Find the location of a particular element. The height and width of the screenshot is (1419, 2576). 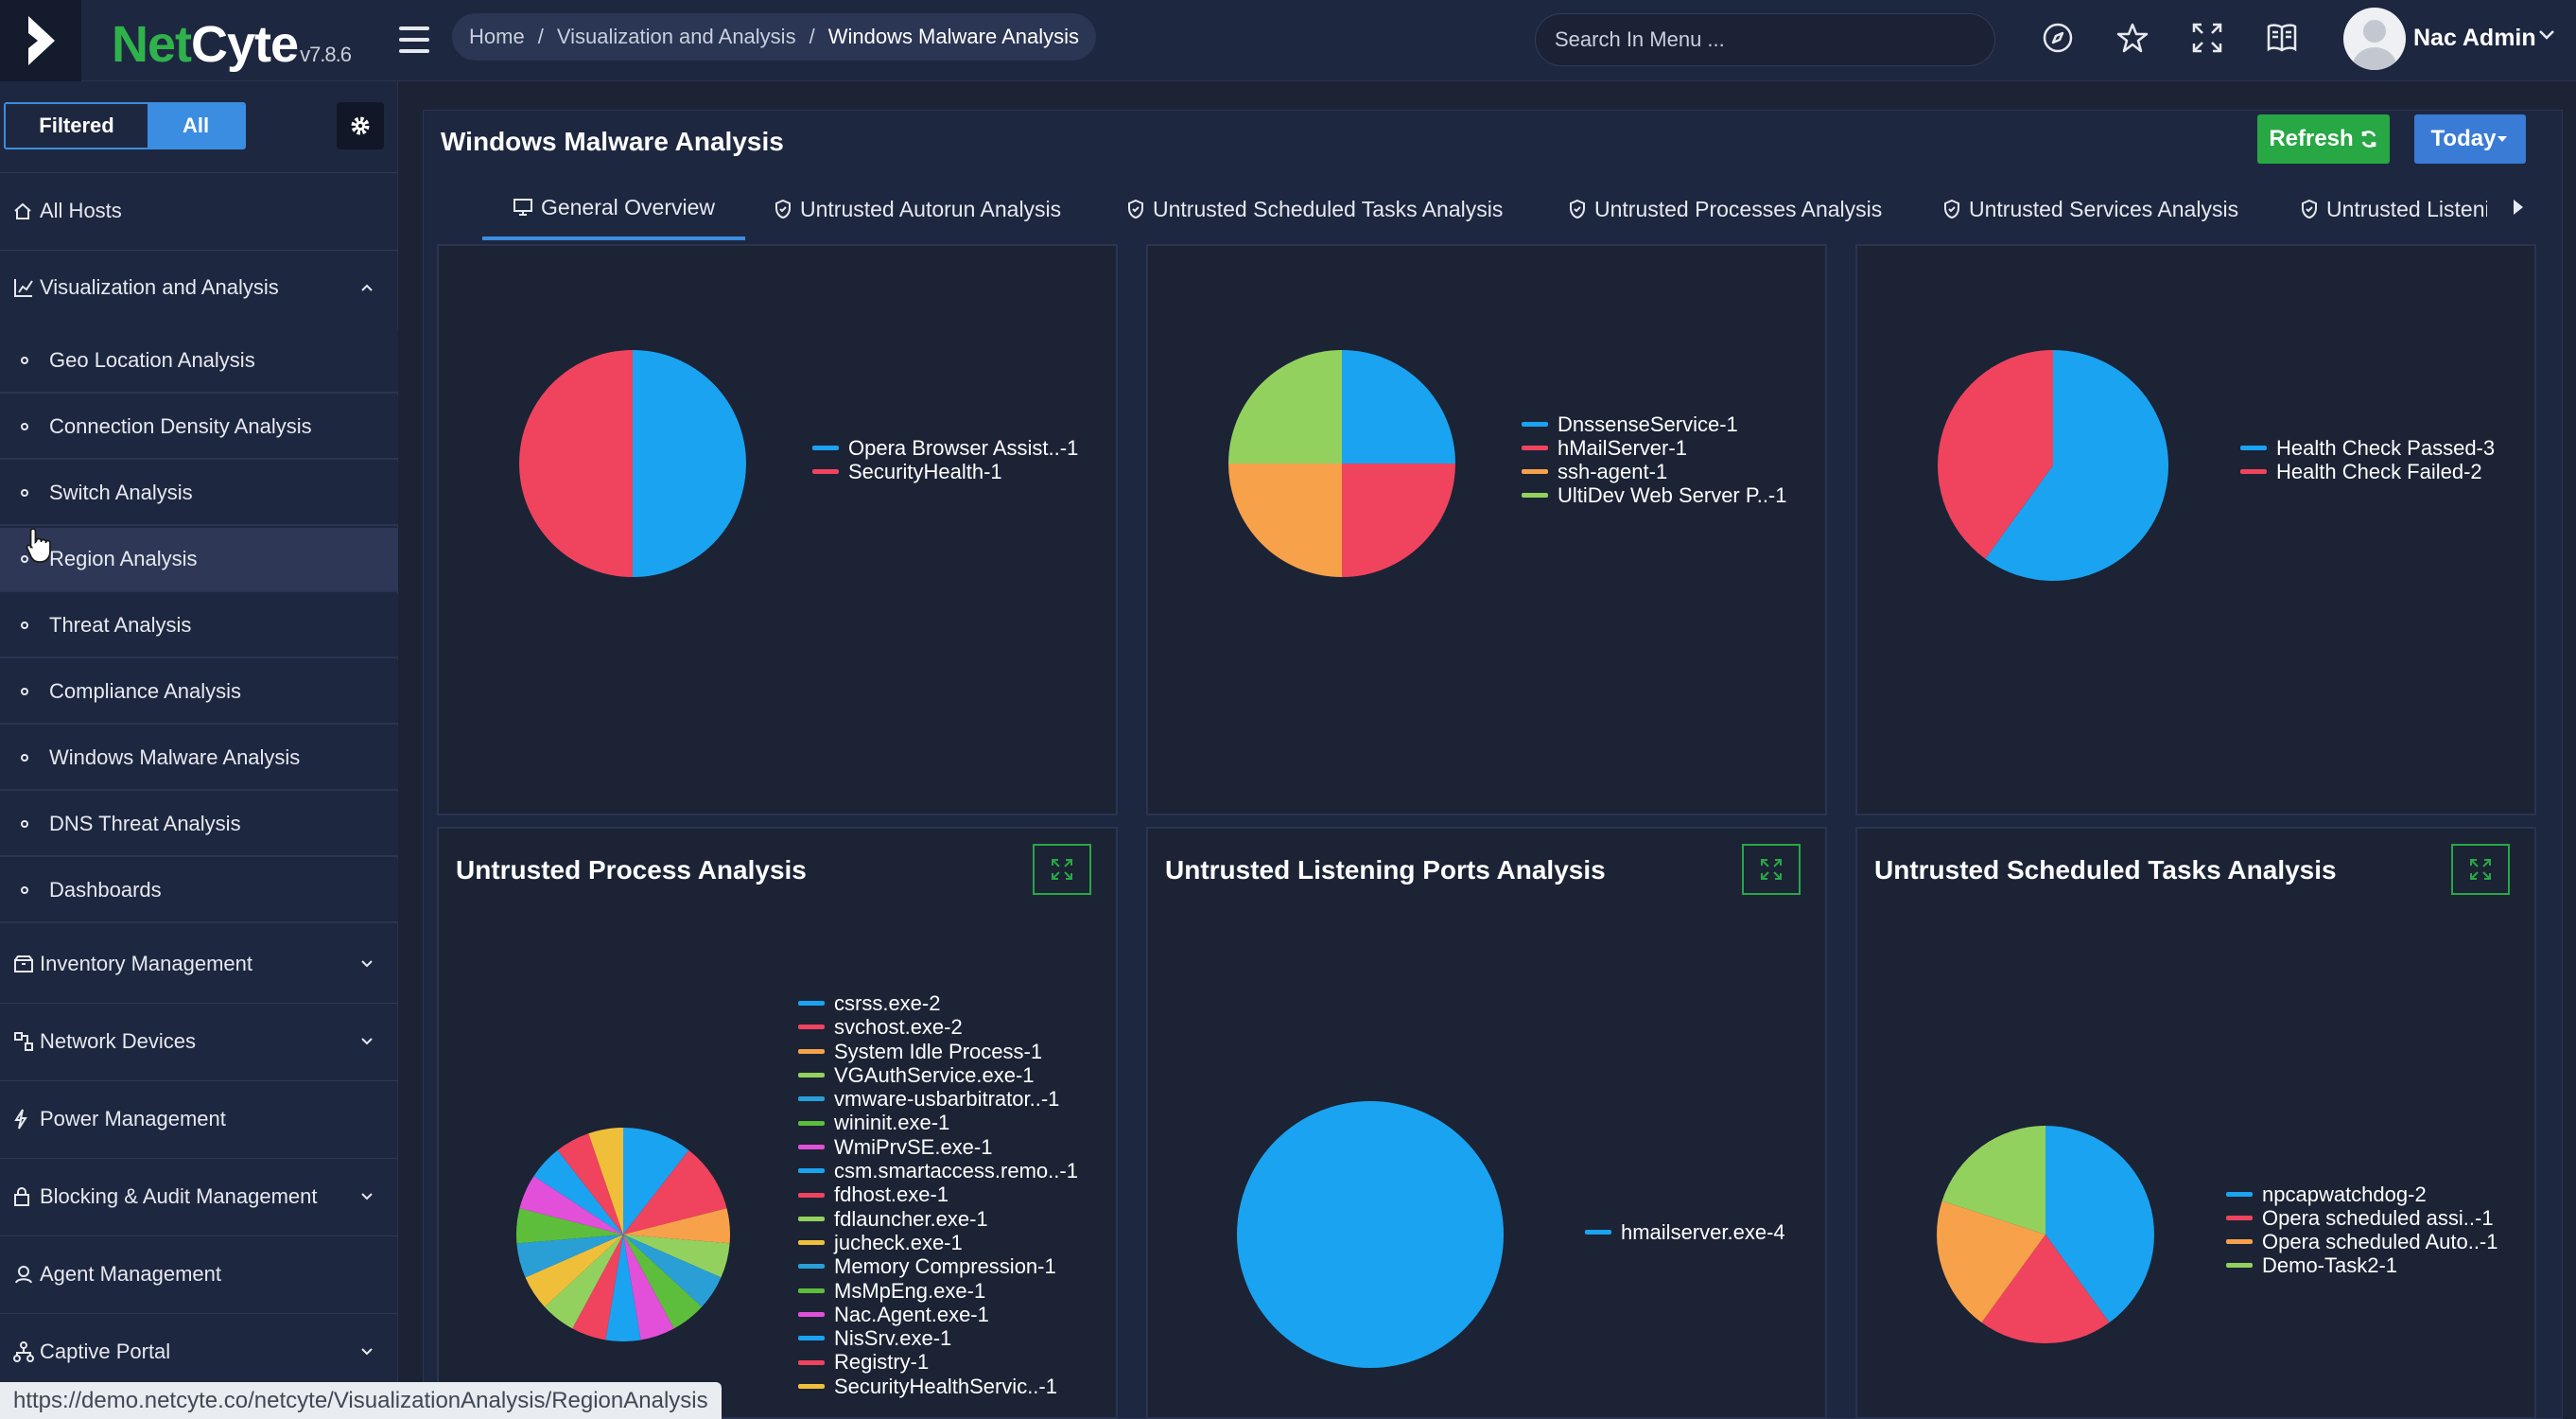

sidebar-item-power: Power Management is located at coordinates (199, 1119).